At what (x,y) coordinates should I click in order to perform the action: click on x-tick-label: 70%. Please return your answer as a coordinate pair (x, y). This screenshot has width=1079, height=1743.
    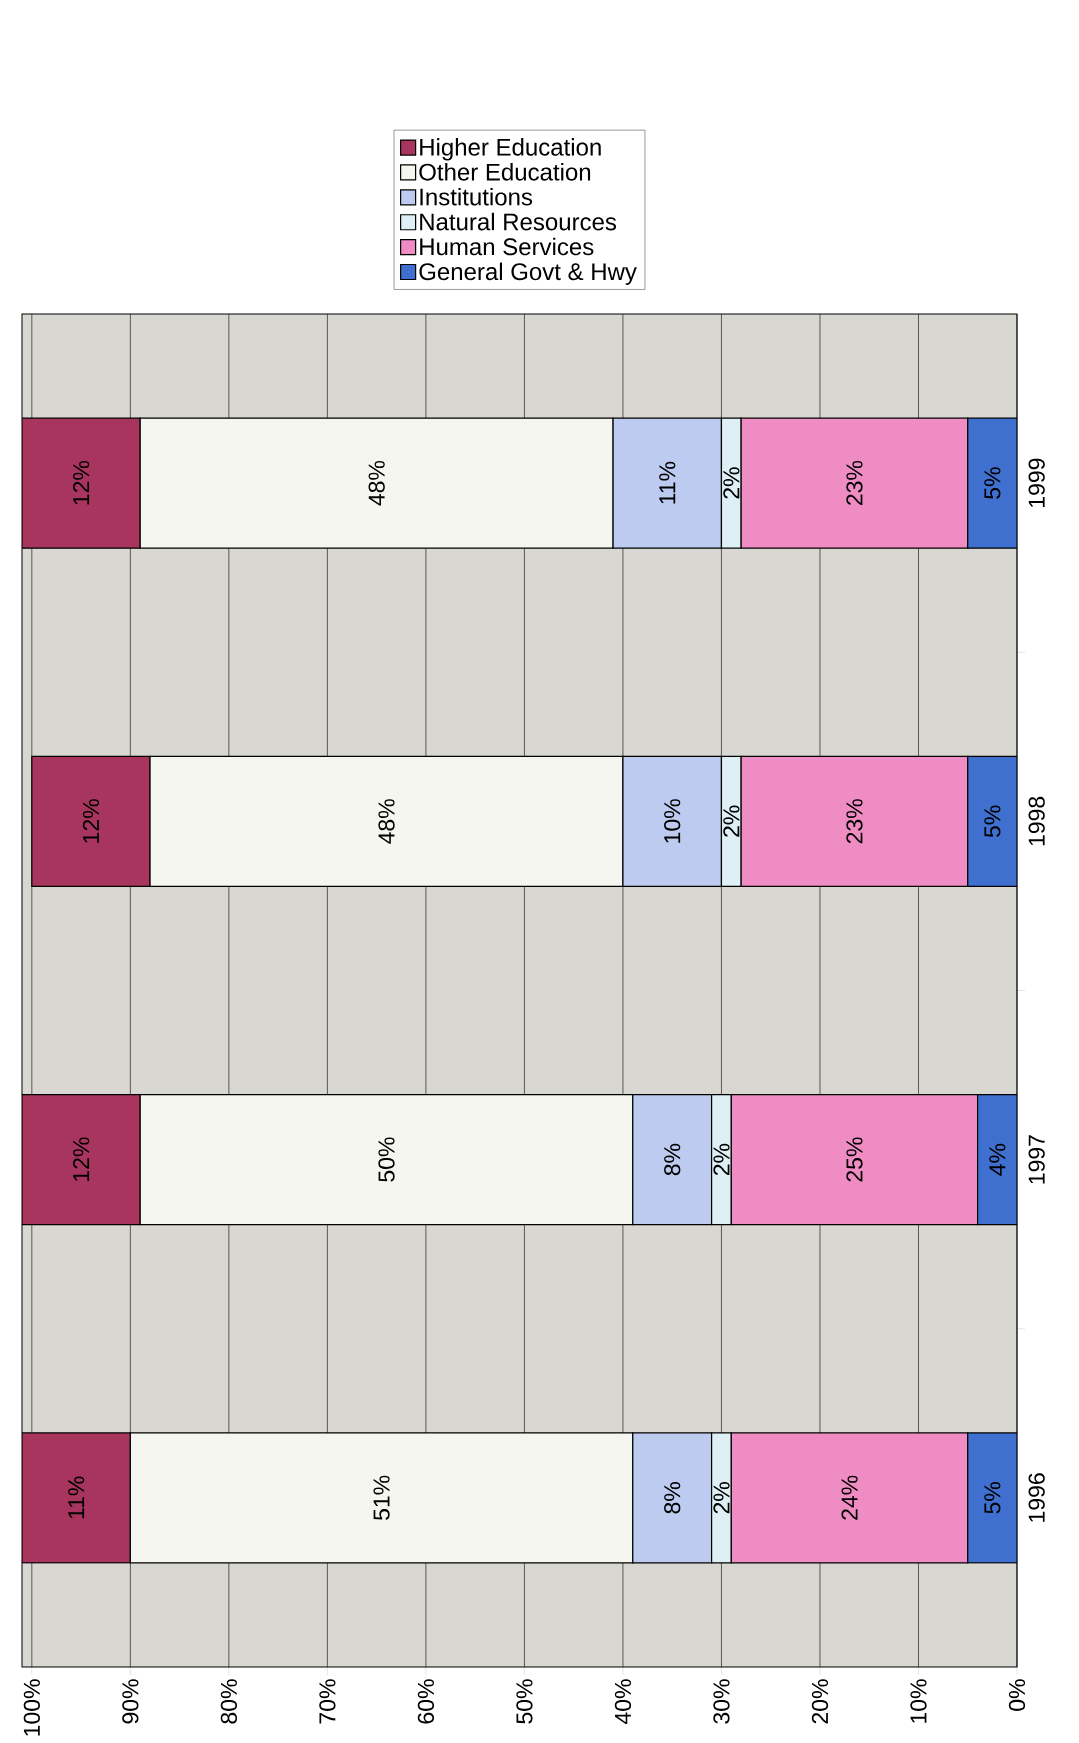
    Looking at the image, I should click on (327, 1701).